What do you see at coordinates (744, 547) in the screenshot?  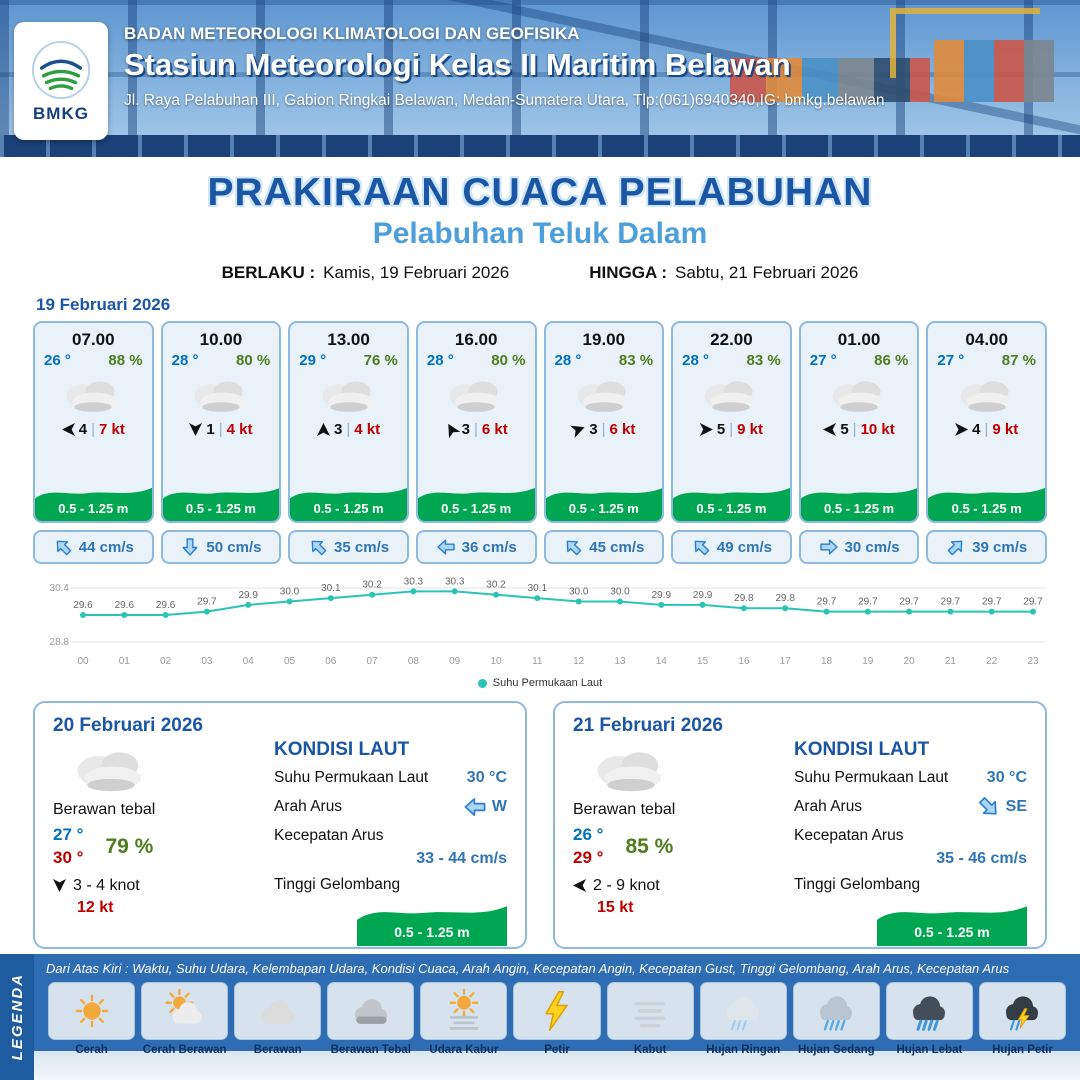 I see `current-speed: 49 cm/s` at bounding box center [744, 547].